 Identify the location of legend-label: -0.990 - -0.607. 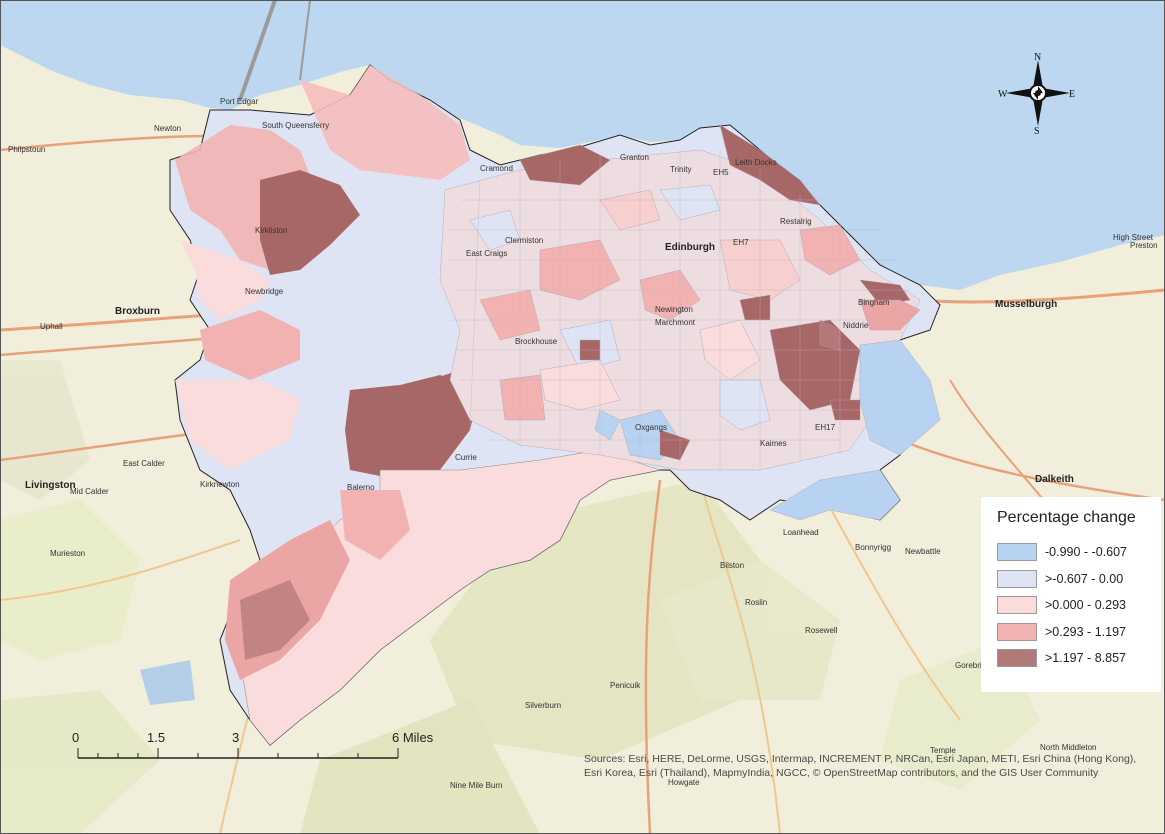
(1086, 552).